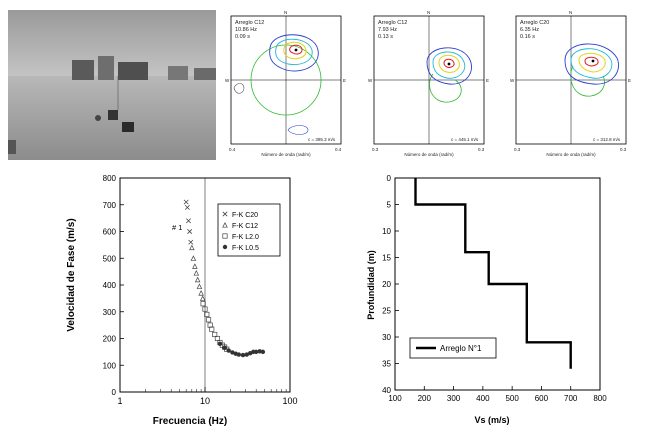 The image size is (651, 429). Describe the element at coordinates (529, 30) in the screenshot. I see `fk-freq-label: 6.35 Hz` at that location.